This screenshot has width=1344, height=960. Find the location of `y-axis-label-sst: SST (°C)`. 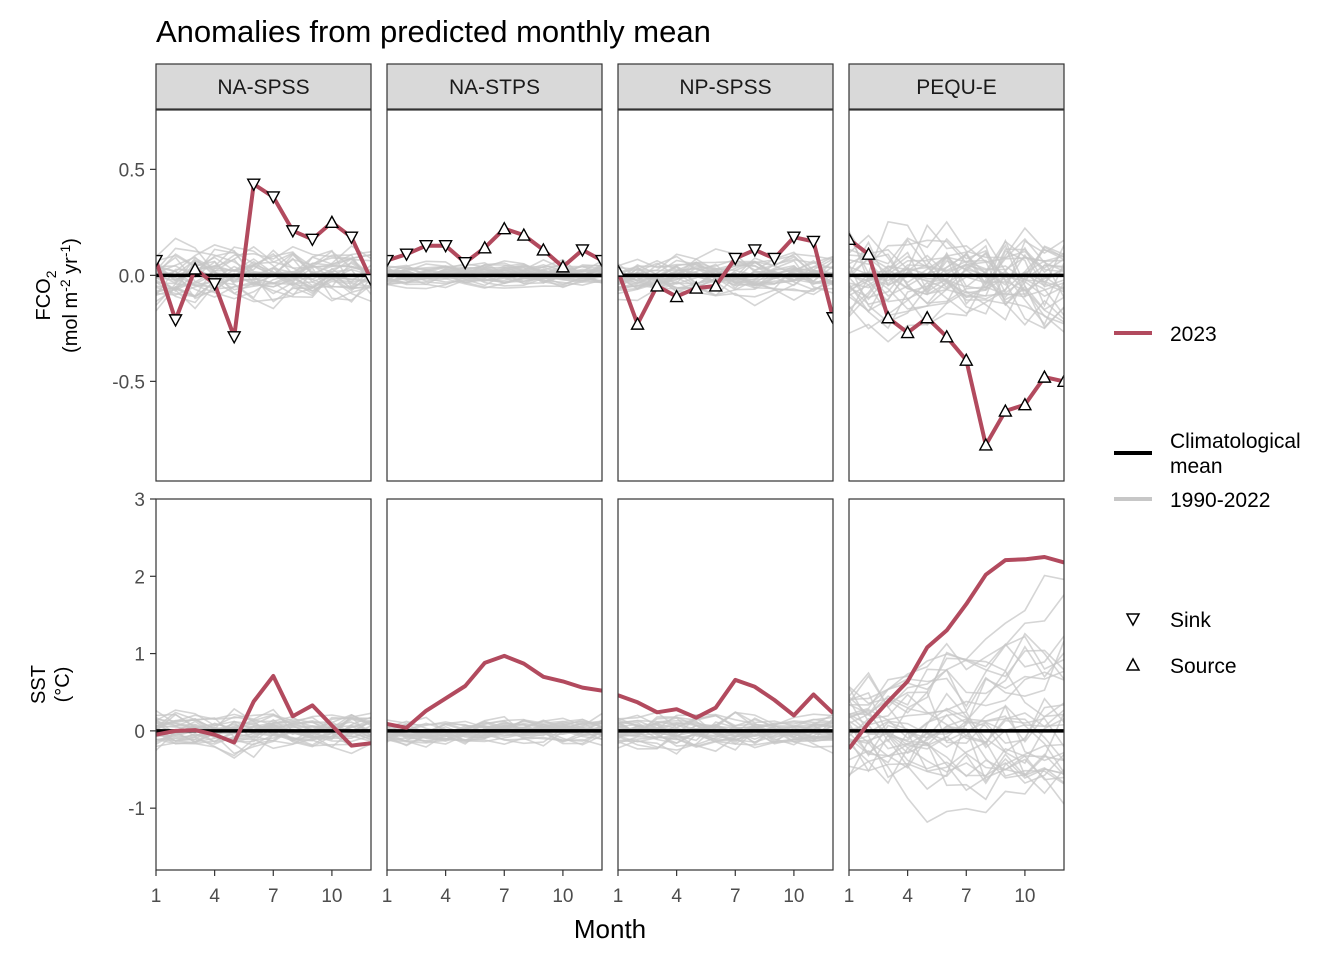

y-axis-label-sst: SST (°C) is located at coordinates (51, 684).